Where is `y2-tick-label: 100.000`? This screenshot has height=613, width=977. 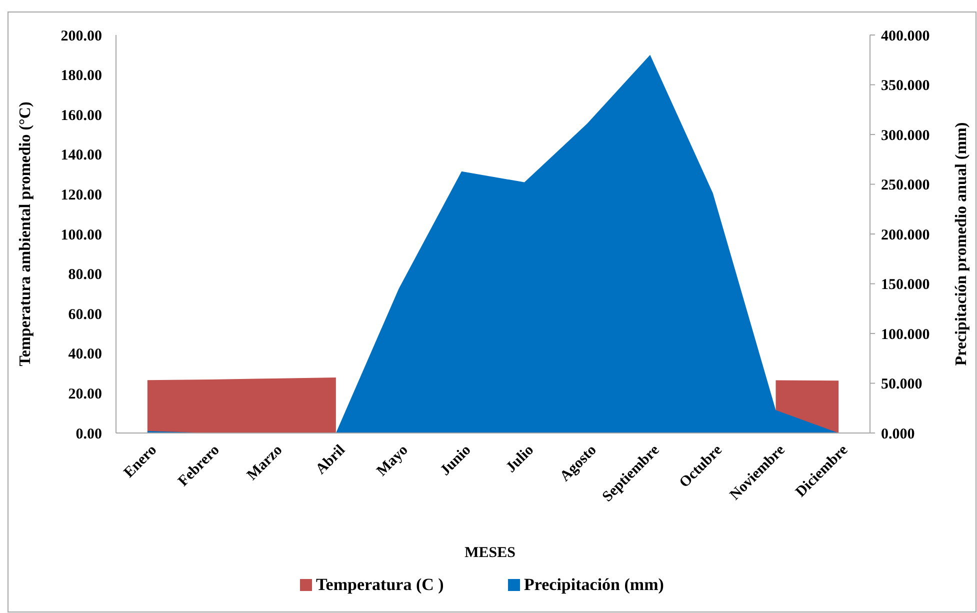 y2-tick-label: 100.000 is located at coordinates (905, 334).